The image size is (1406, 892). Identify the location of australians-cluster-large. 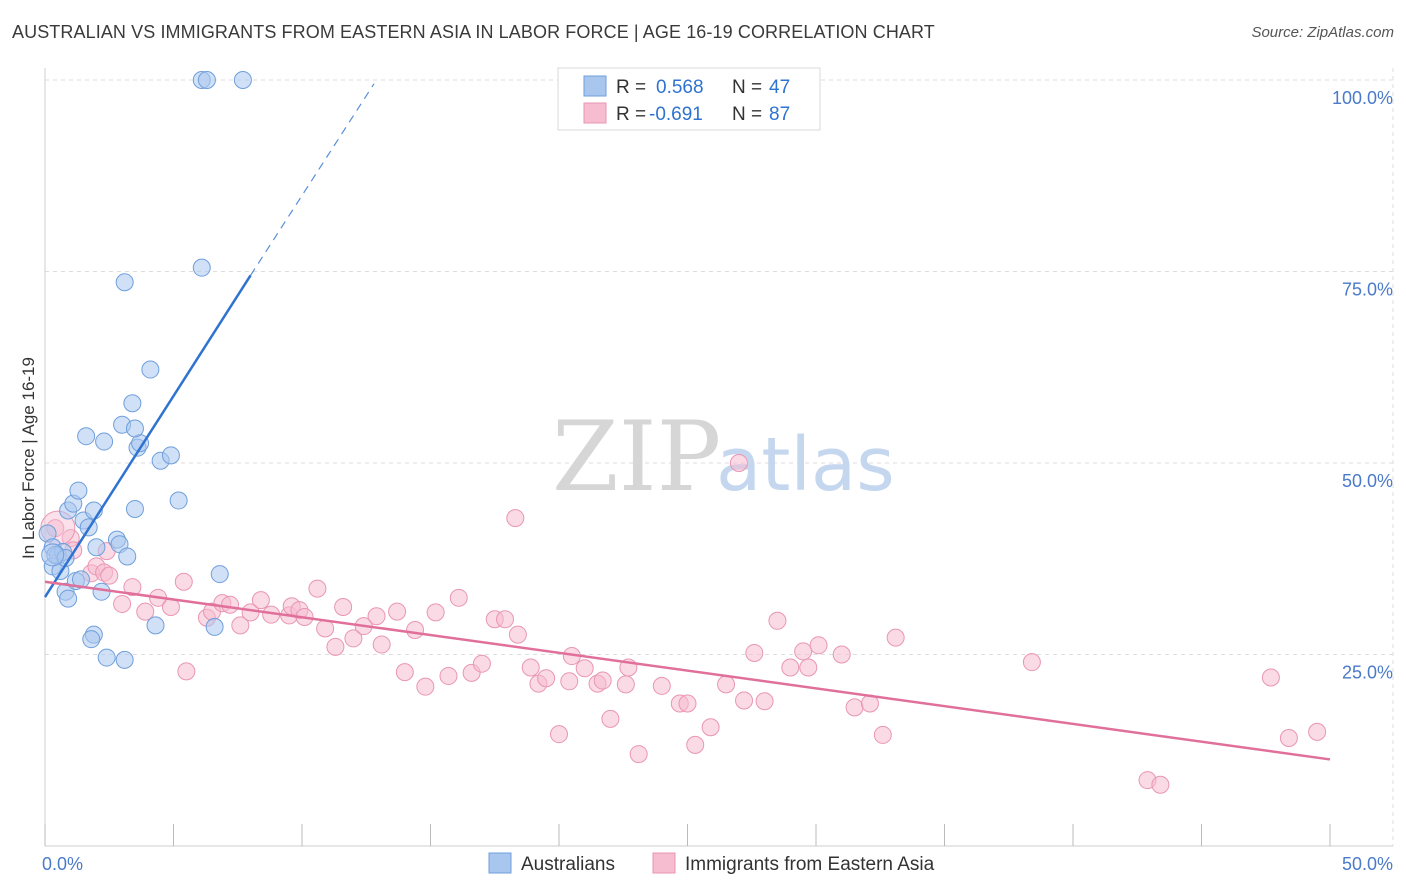
(53, 555).